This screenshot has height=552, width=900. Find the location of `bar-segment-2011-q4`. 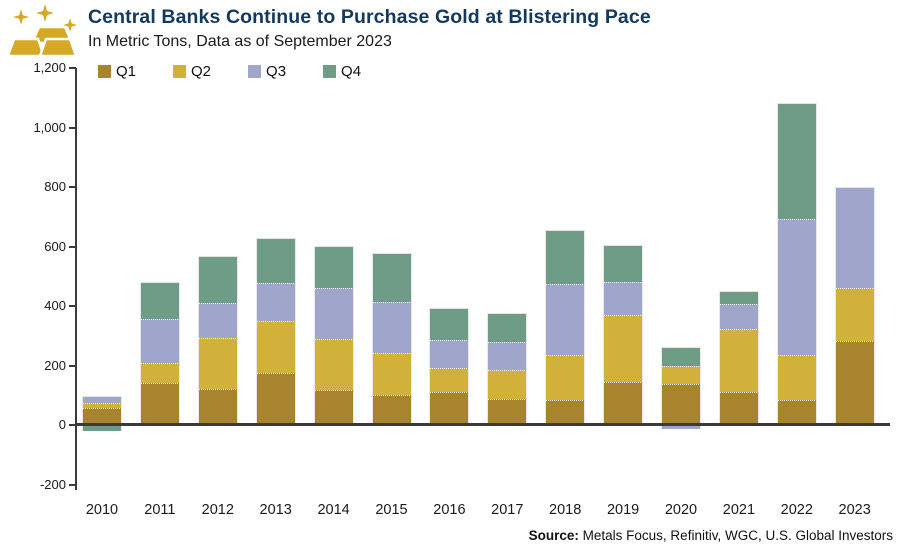

bar-segment-2011-q4 is located at coordinates (159, 300).